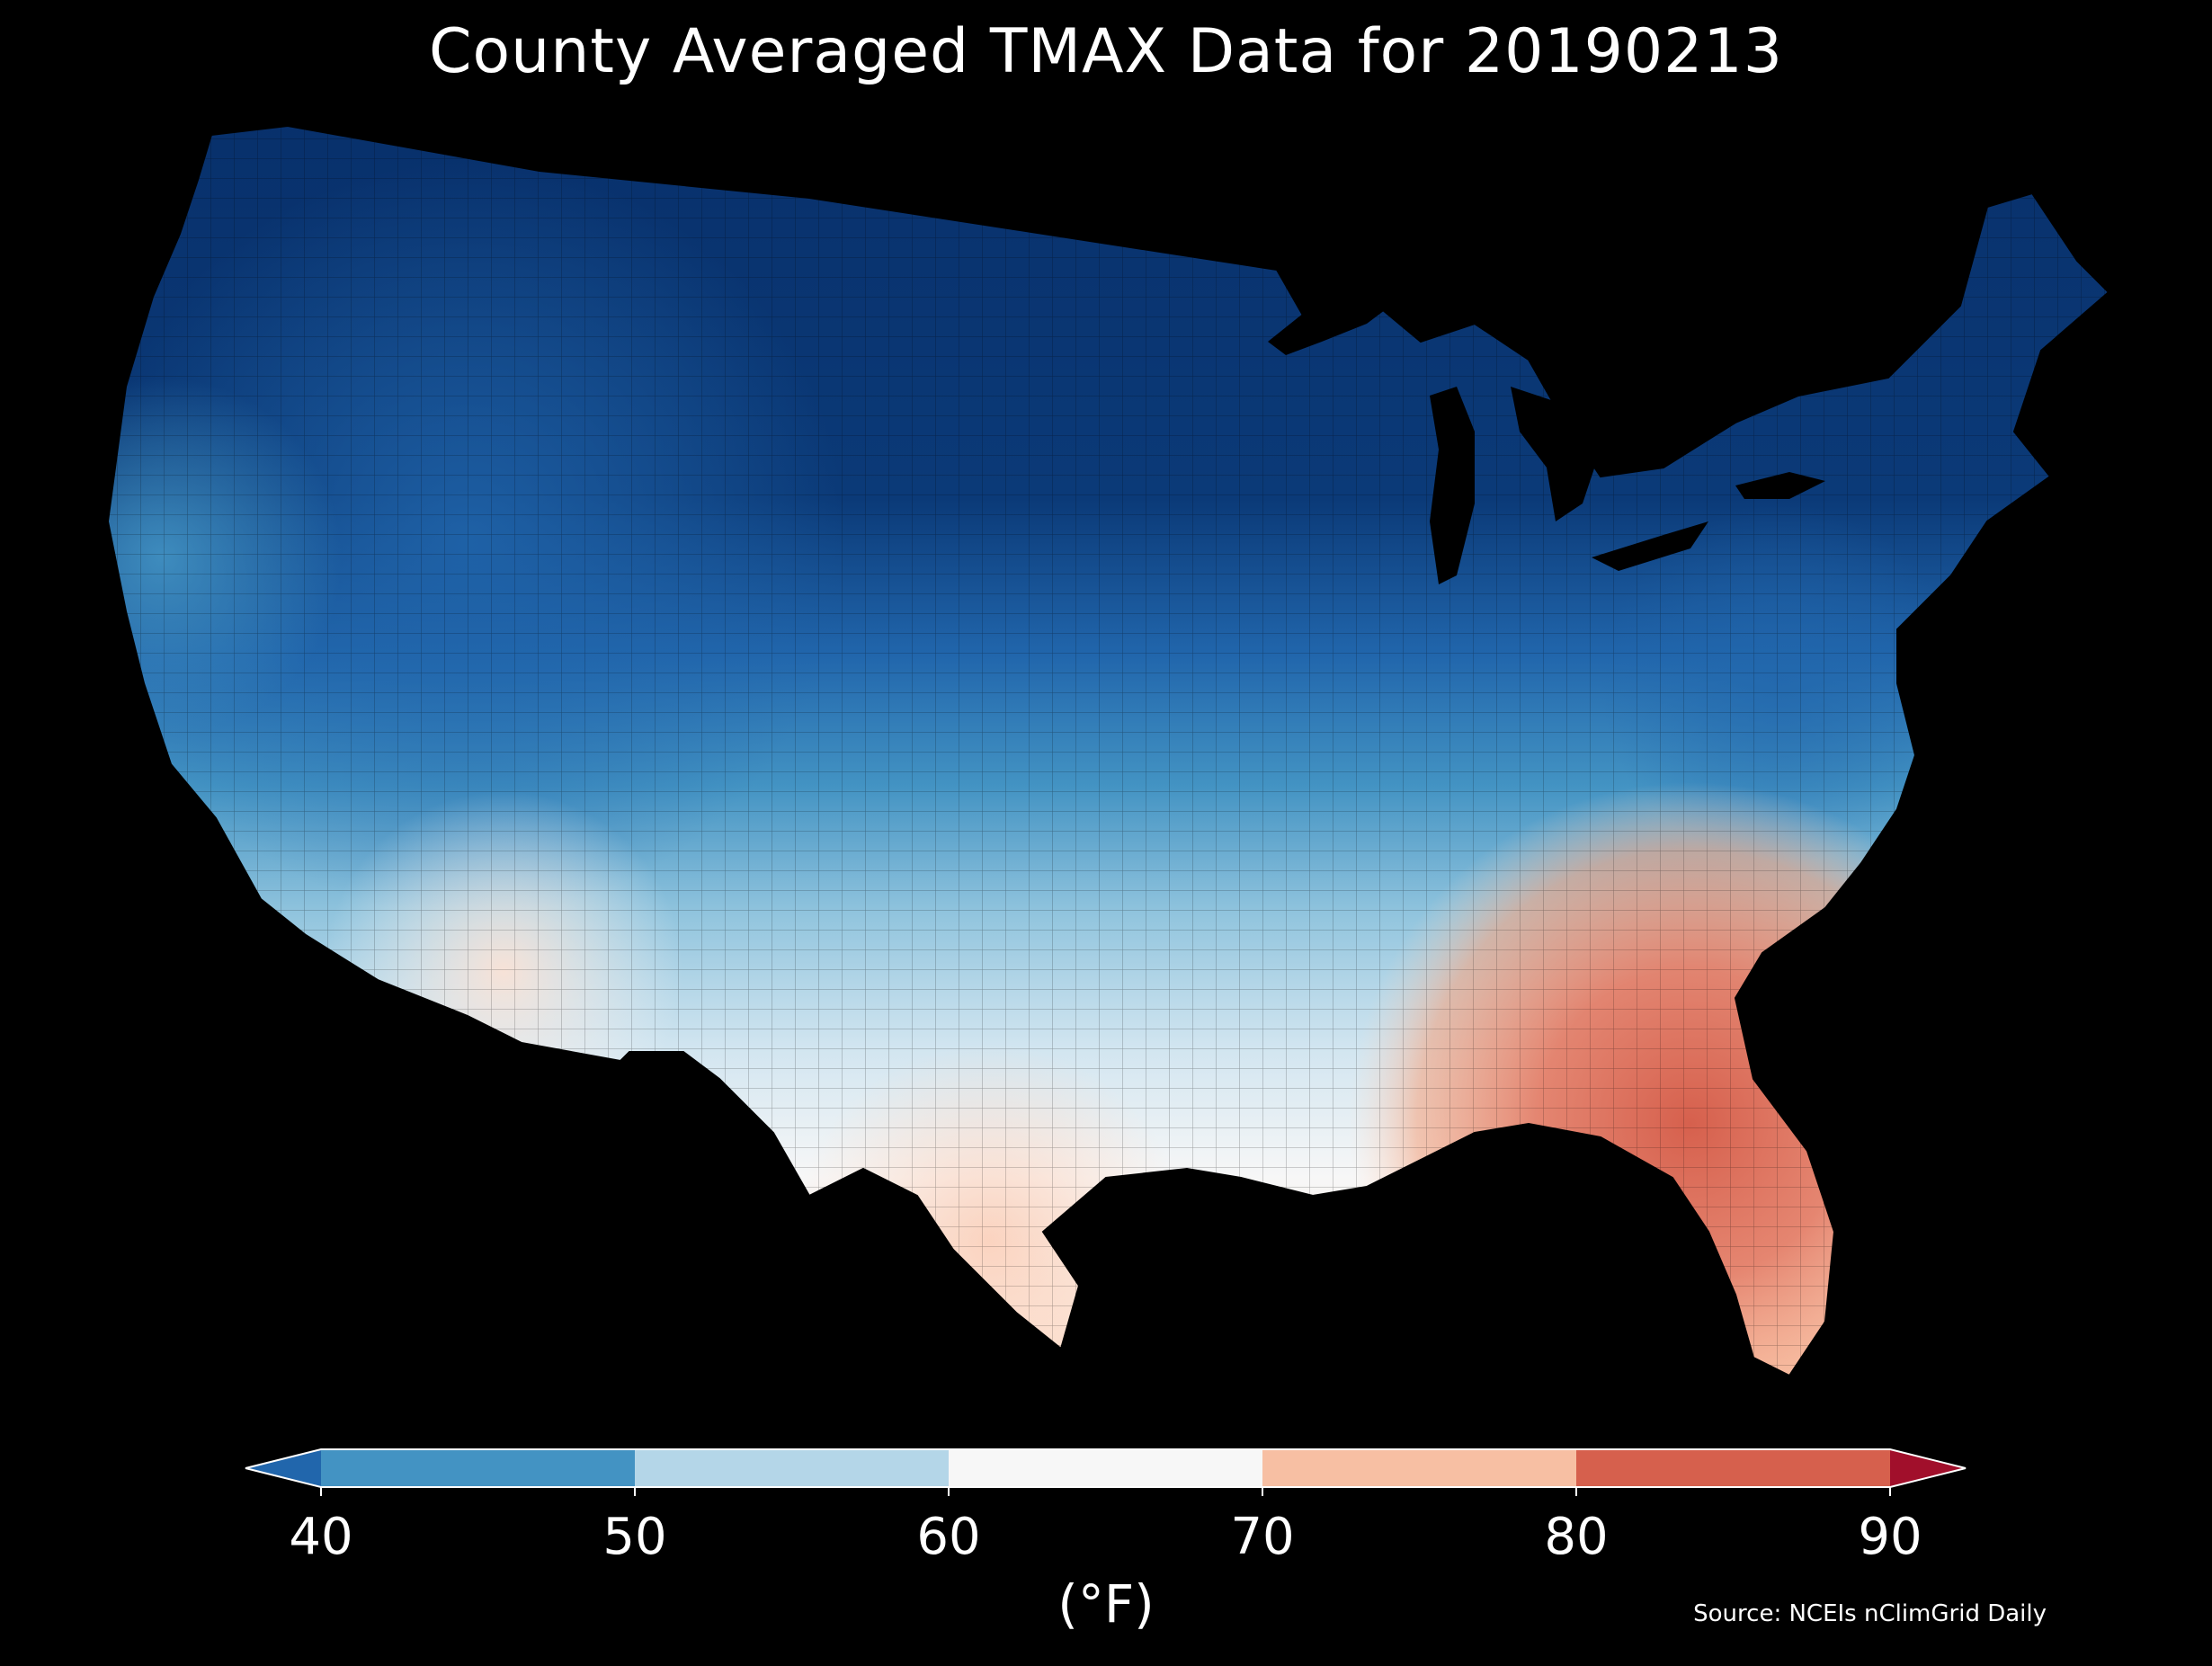  Describe the element at coordinates (1890, 1537) in the screenshot. I see `colorbar-tick-label: 90` at that location.